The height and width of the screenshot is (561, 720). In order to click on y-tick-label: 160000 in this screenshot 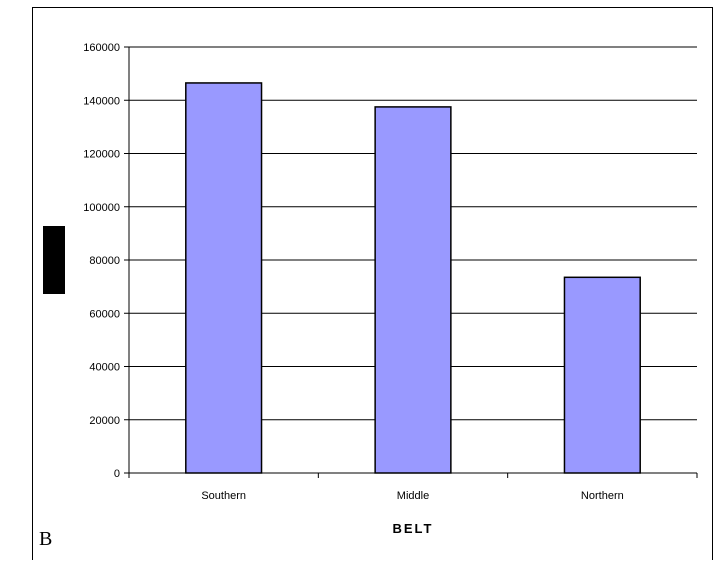, I will do `click(101, 48)`.